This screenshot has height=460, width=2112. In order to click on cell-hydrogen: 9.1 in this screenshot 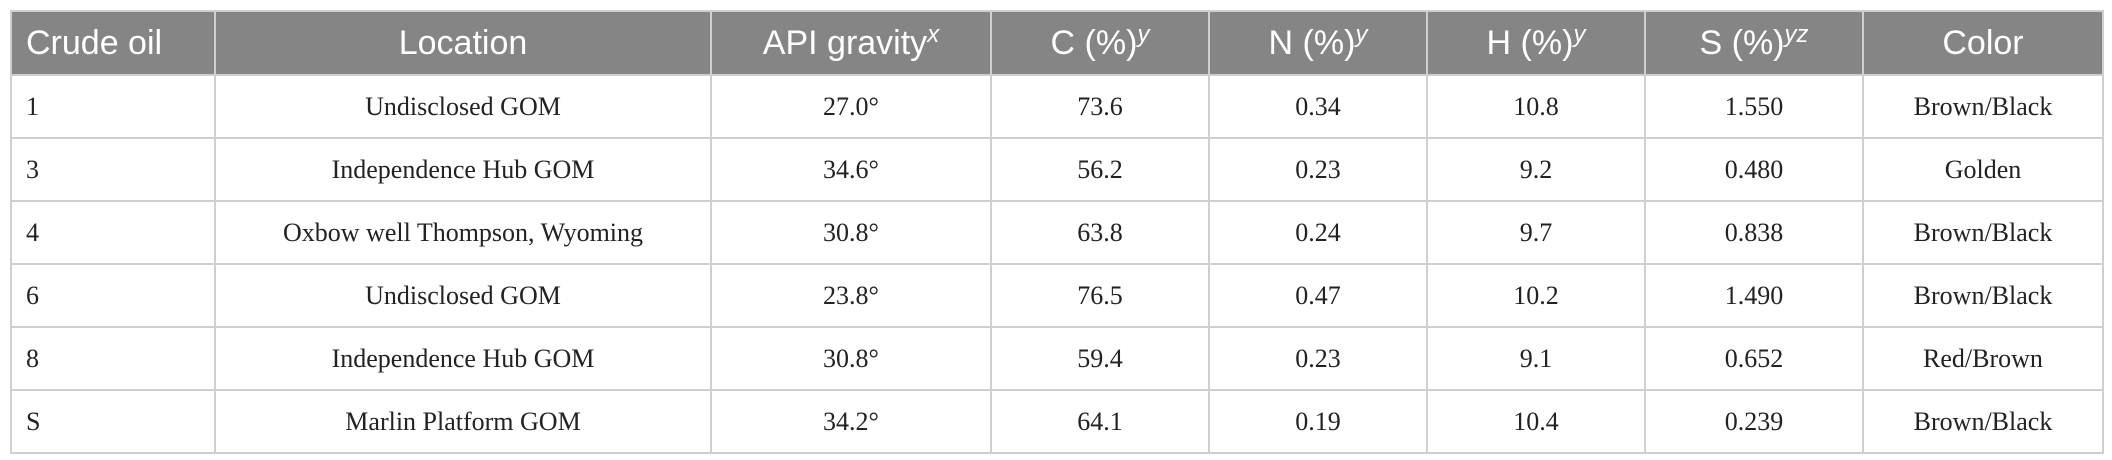, I will do `click(1536, 358)`.